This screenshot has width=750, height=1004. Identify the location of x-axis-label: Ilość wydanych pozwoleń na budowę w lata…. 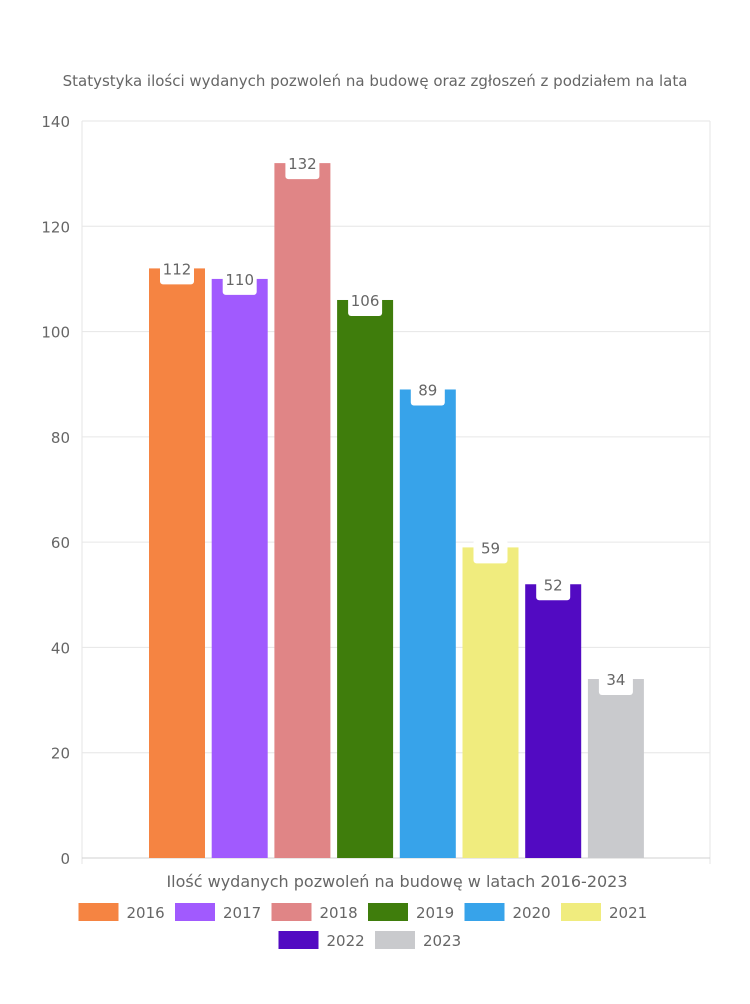
(396, 881).